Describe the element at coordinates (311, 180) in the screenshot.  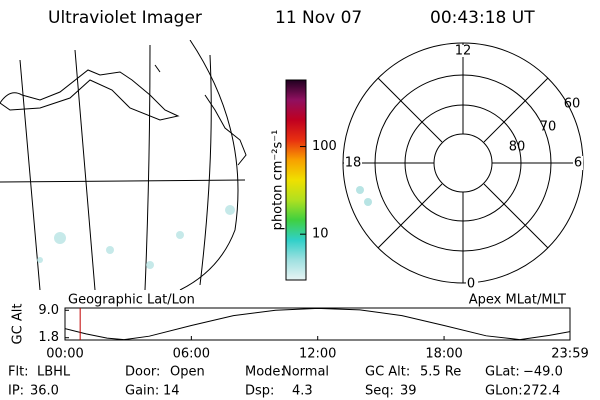
I see `colorbar: 10 100` at that location.